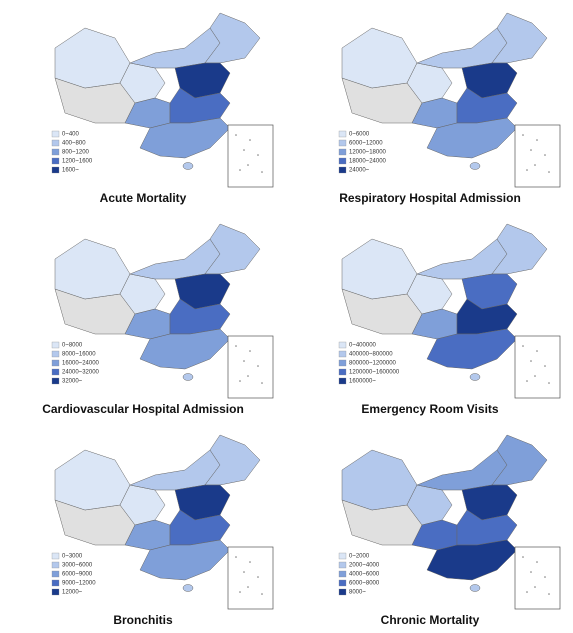 This screenshot has height=633, width=573. What do you see at coordinates (429, 409) in the screenshot?
I see `map-title: Emergency Room Visits` at bounding box center [429, 409].